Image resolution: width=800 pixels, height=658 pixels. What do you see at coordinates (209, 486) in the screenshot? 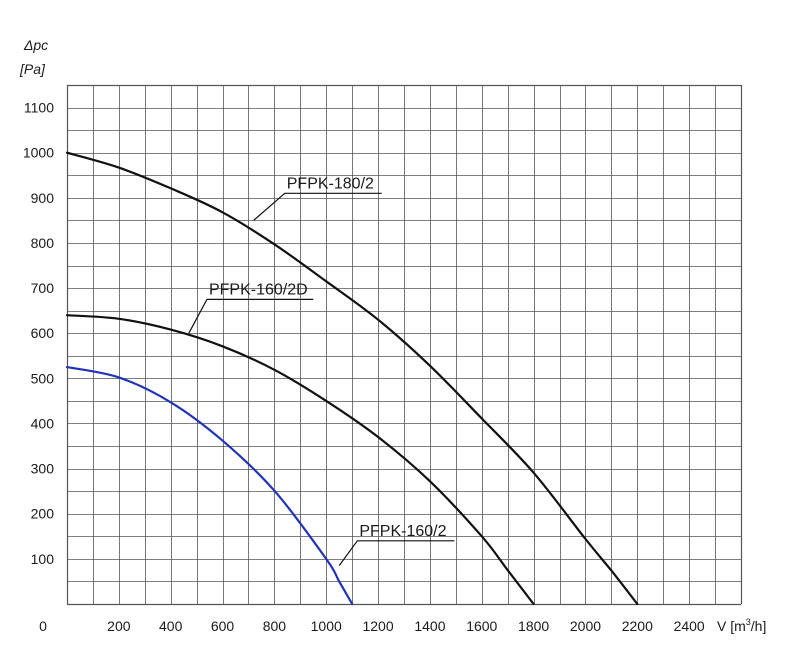
I see `series-pfpk-160-2-line` at bounding box center [209, 486].